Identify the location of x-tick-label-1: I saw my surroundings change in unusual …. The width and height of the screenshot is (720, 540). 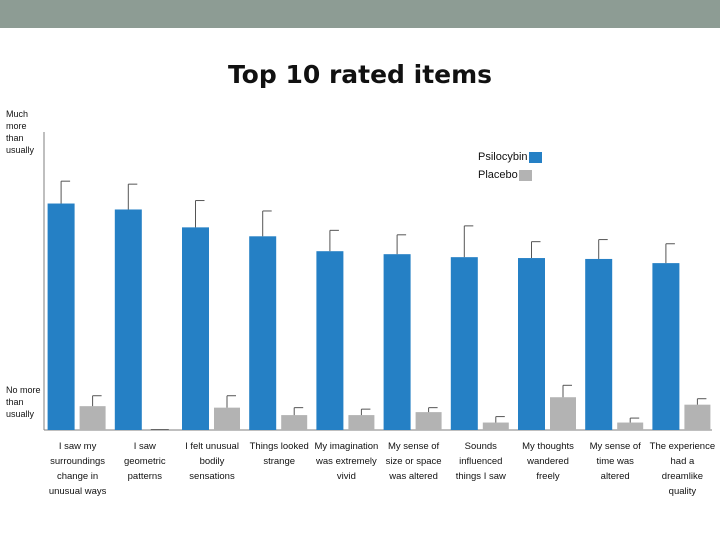
(77, 469).